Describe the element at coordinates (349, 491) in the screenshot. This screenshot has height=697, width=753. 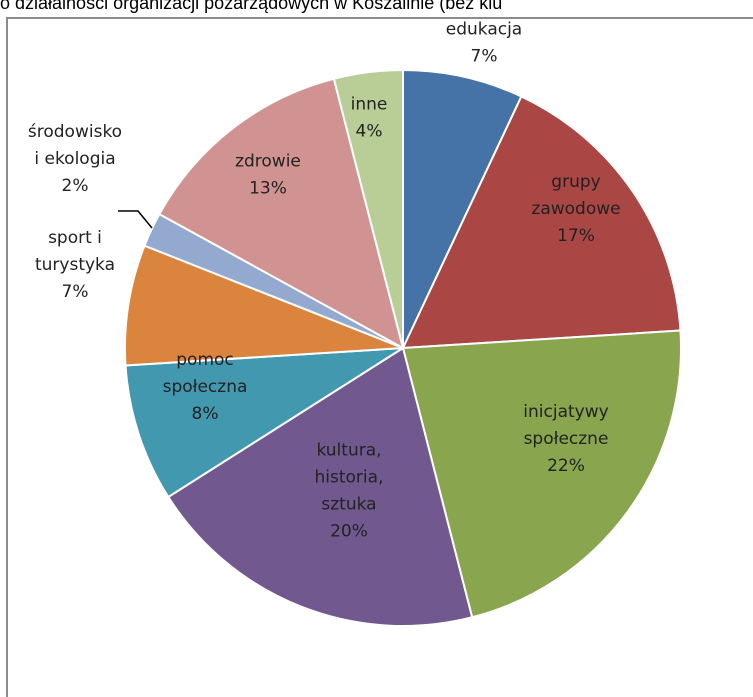
I see `slice-label-kultura: kultura, historia, sztuka 20%` at that location.